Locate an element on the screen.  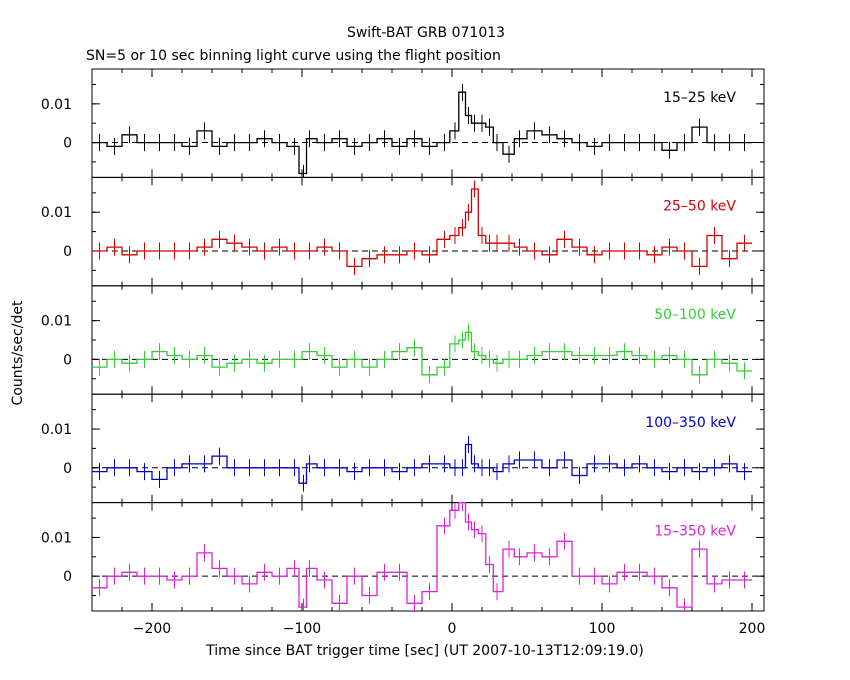
energy-band-label: 100–350 keV is located at coordinates (690, 423).